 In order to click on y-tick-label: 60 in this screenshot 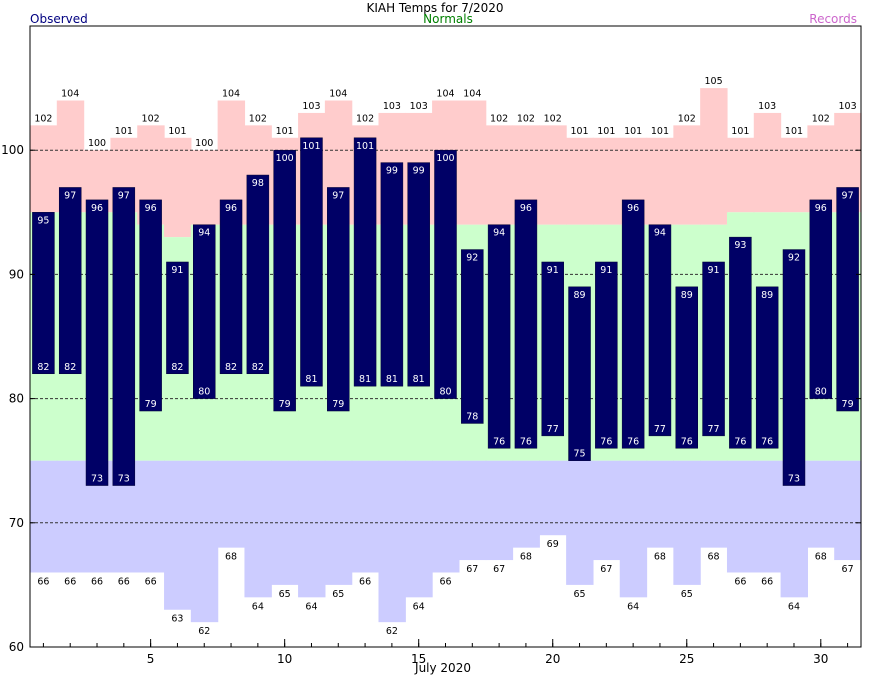, I will do `click(16, 647)`.